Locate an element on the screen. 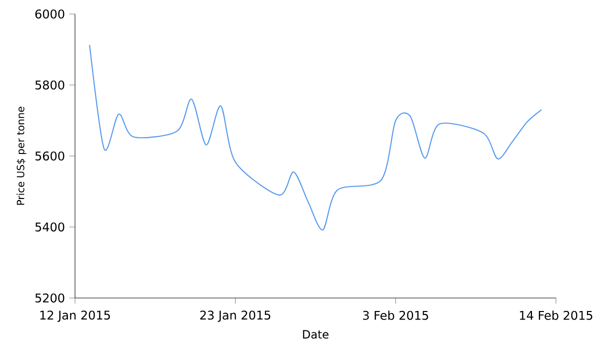  x-tick-label: 3 Feb 2015 is located at coordinates (395, 315).